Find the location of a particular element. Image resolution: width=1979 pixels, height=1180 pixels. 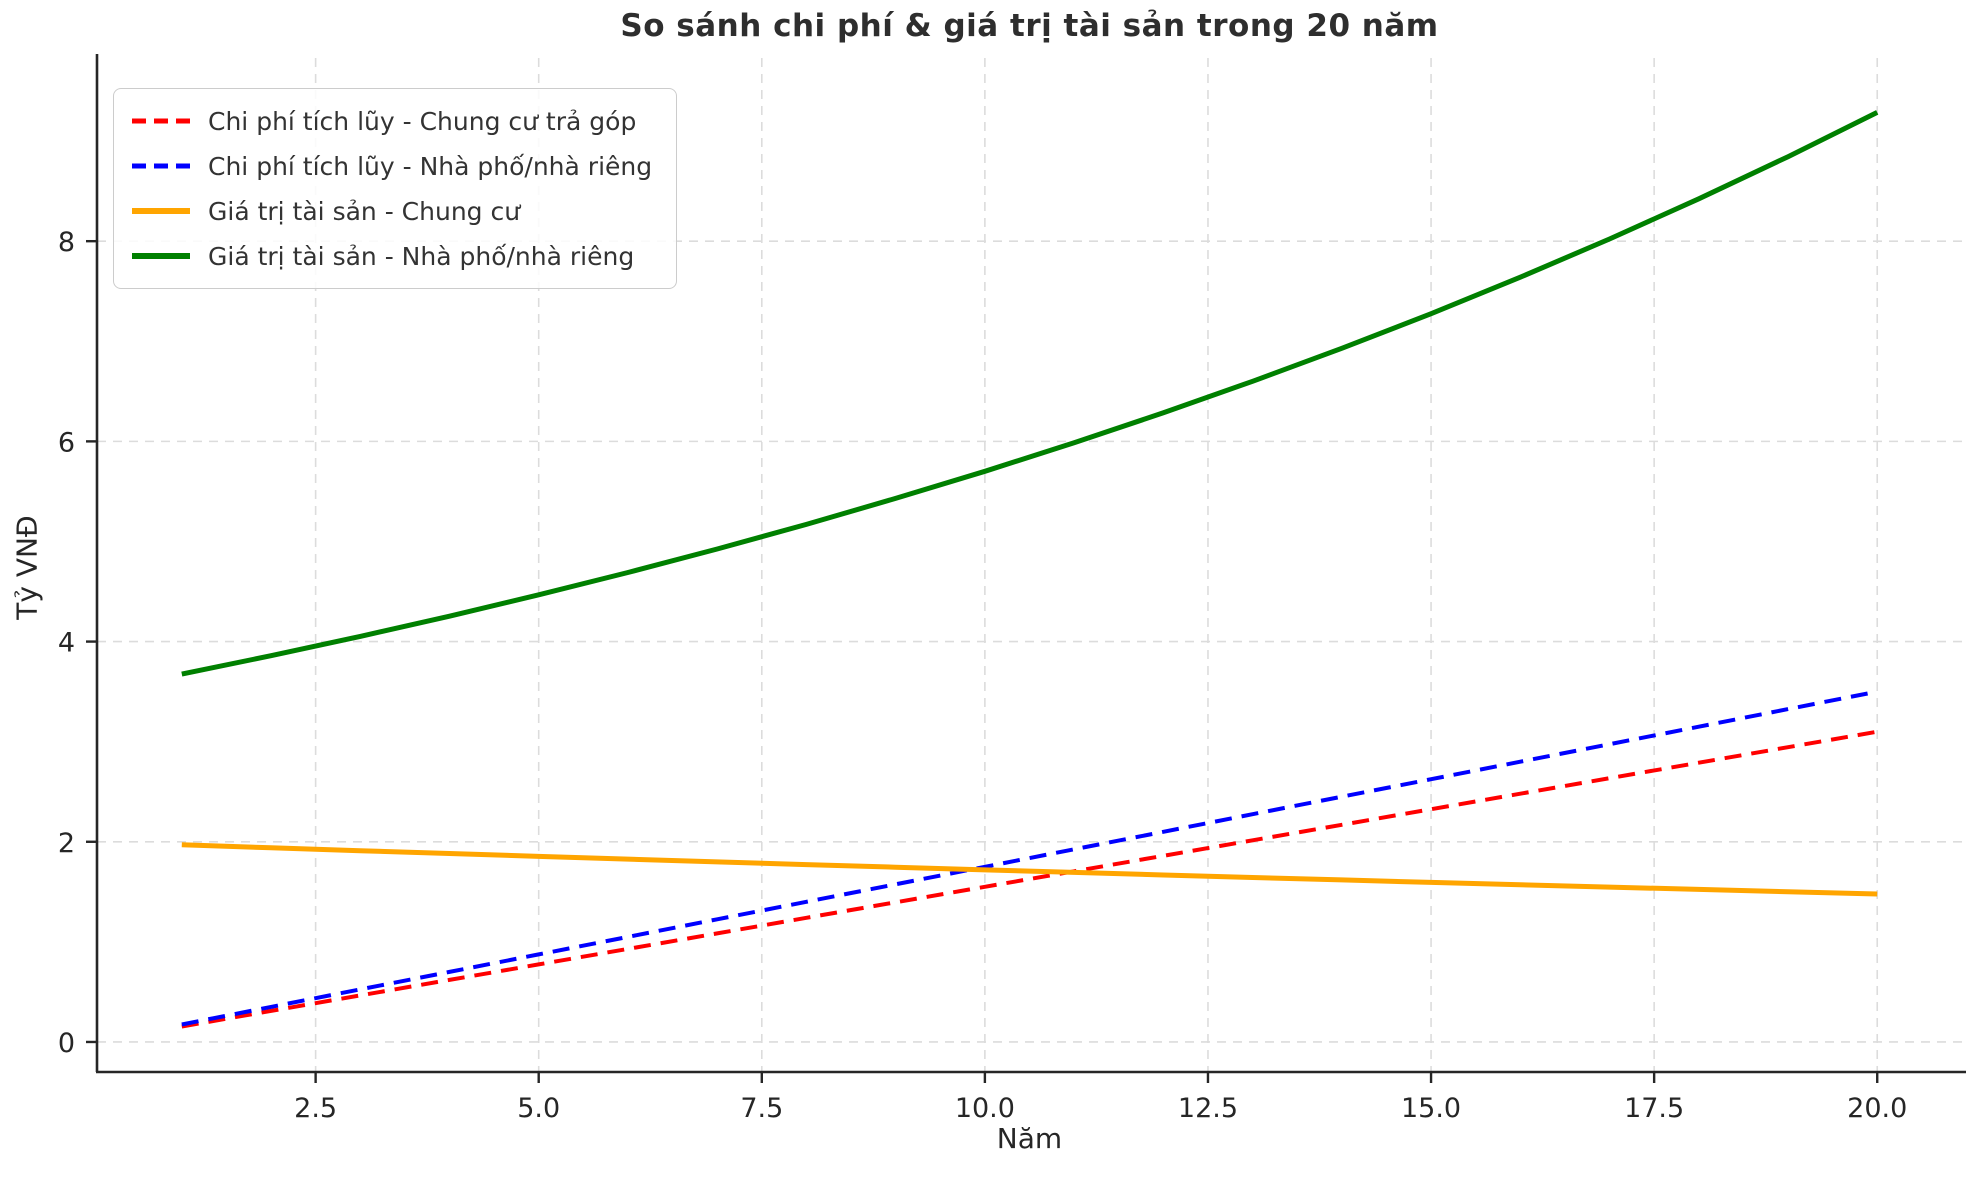

x-tick-label: 15.0 is located at coordinates (1431, 1108).